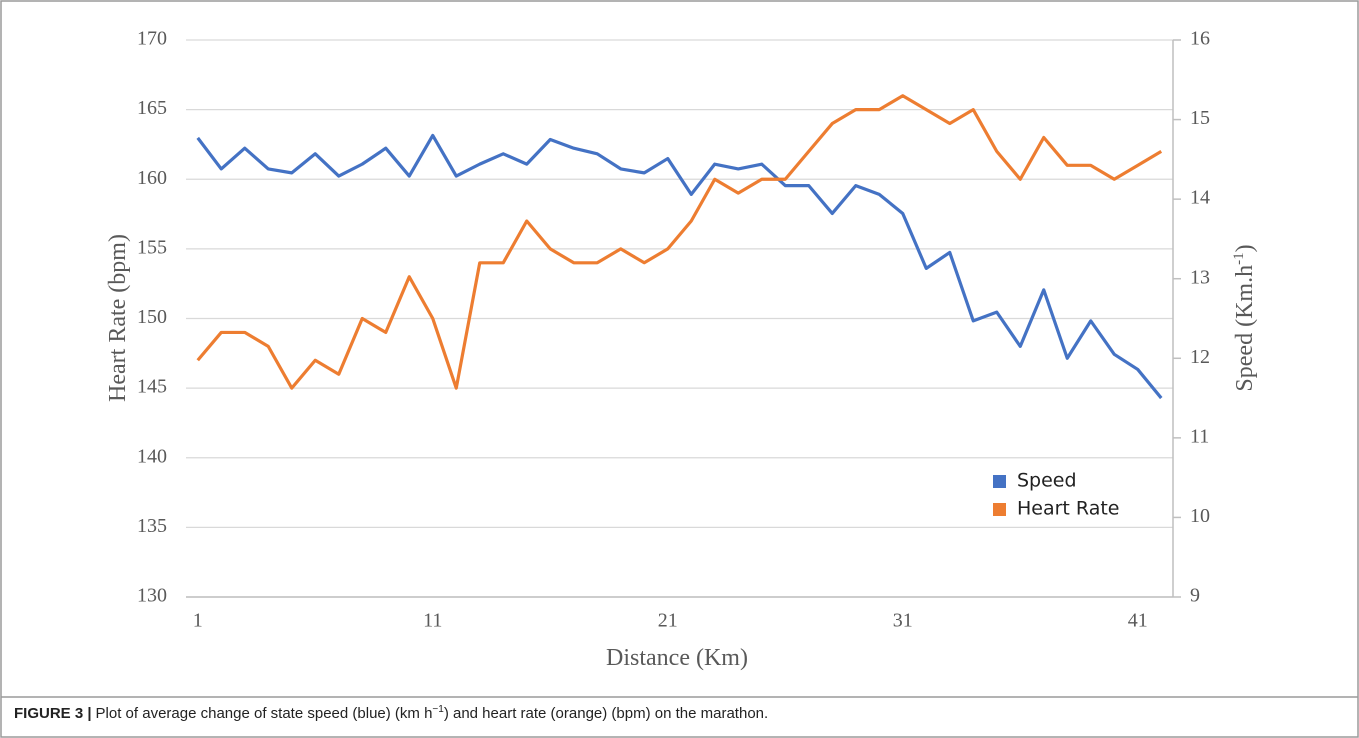 The image size is (1359, 738). I want to click on y-axis-label: Heart Rate (bpm), so click(118, 318).